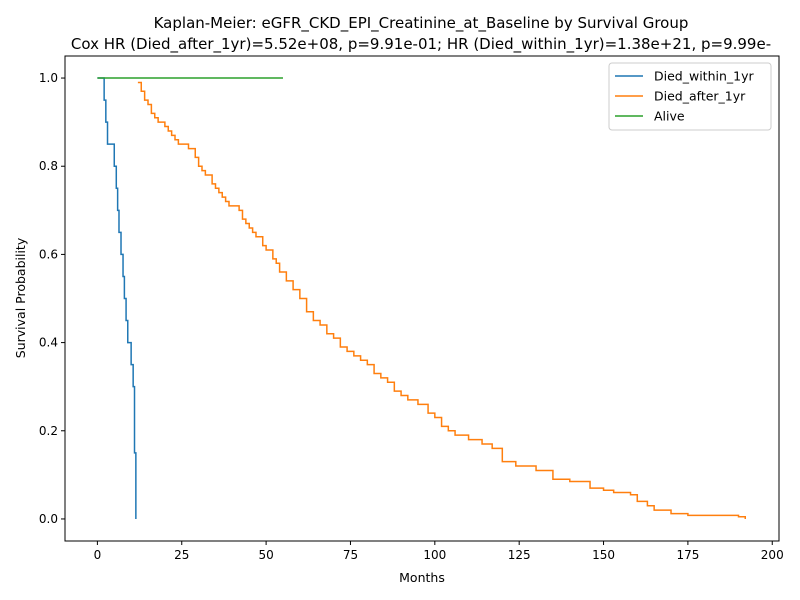  What do you see at coordinates (52, 298) in the screenshot?
I see `y-axis: 0.0 0.2 0.4 0.6 0.8 1.0` at bounding box center [52, 298].